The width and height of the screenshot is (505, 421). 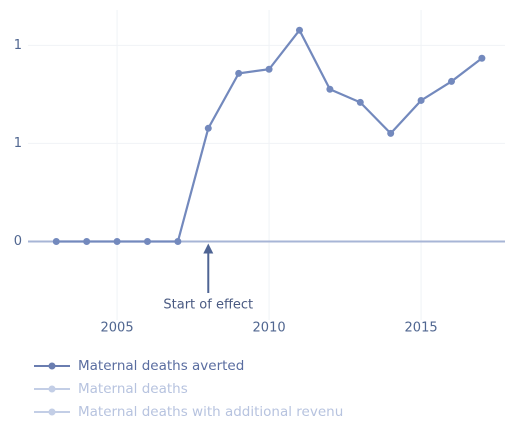 I want to click on x-tick-label: 2010, so click(x=269, y=328).